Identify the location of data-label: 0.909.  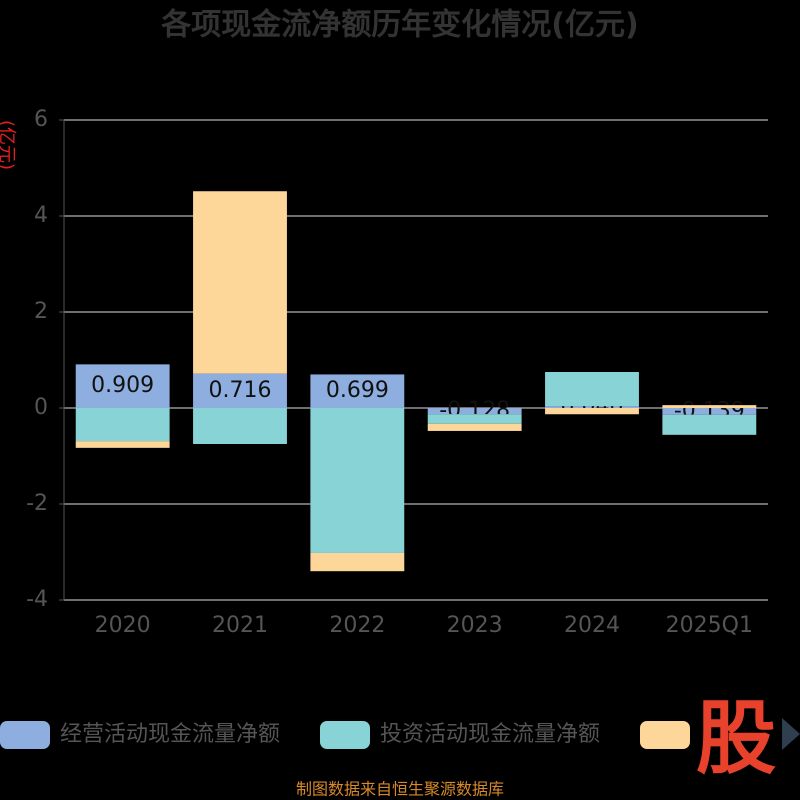
(122, 385).